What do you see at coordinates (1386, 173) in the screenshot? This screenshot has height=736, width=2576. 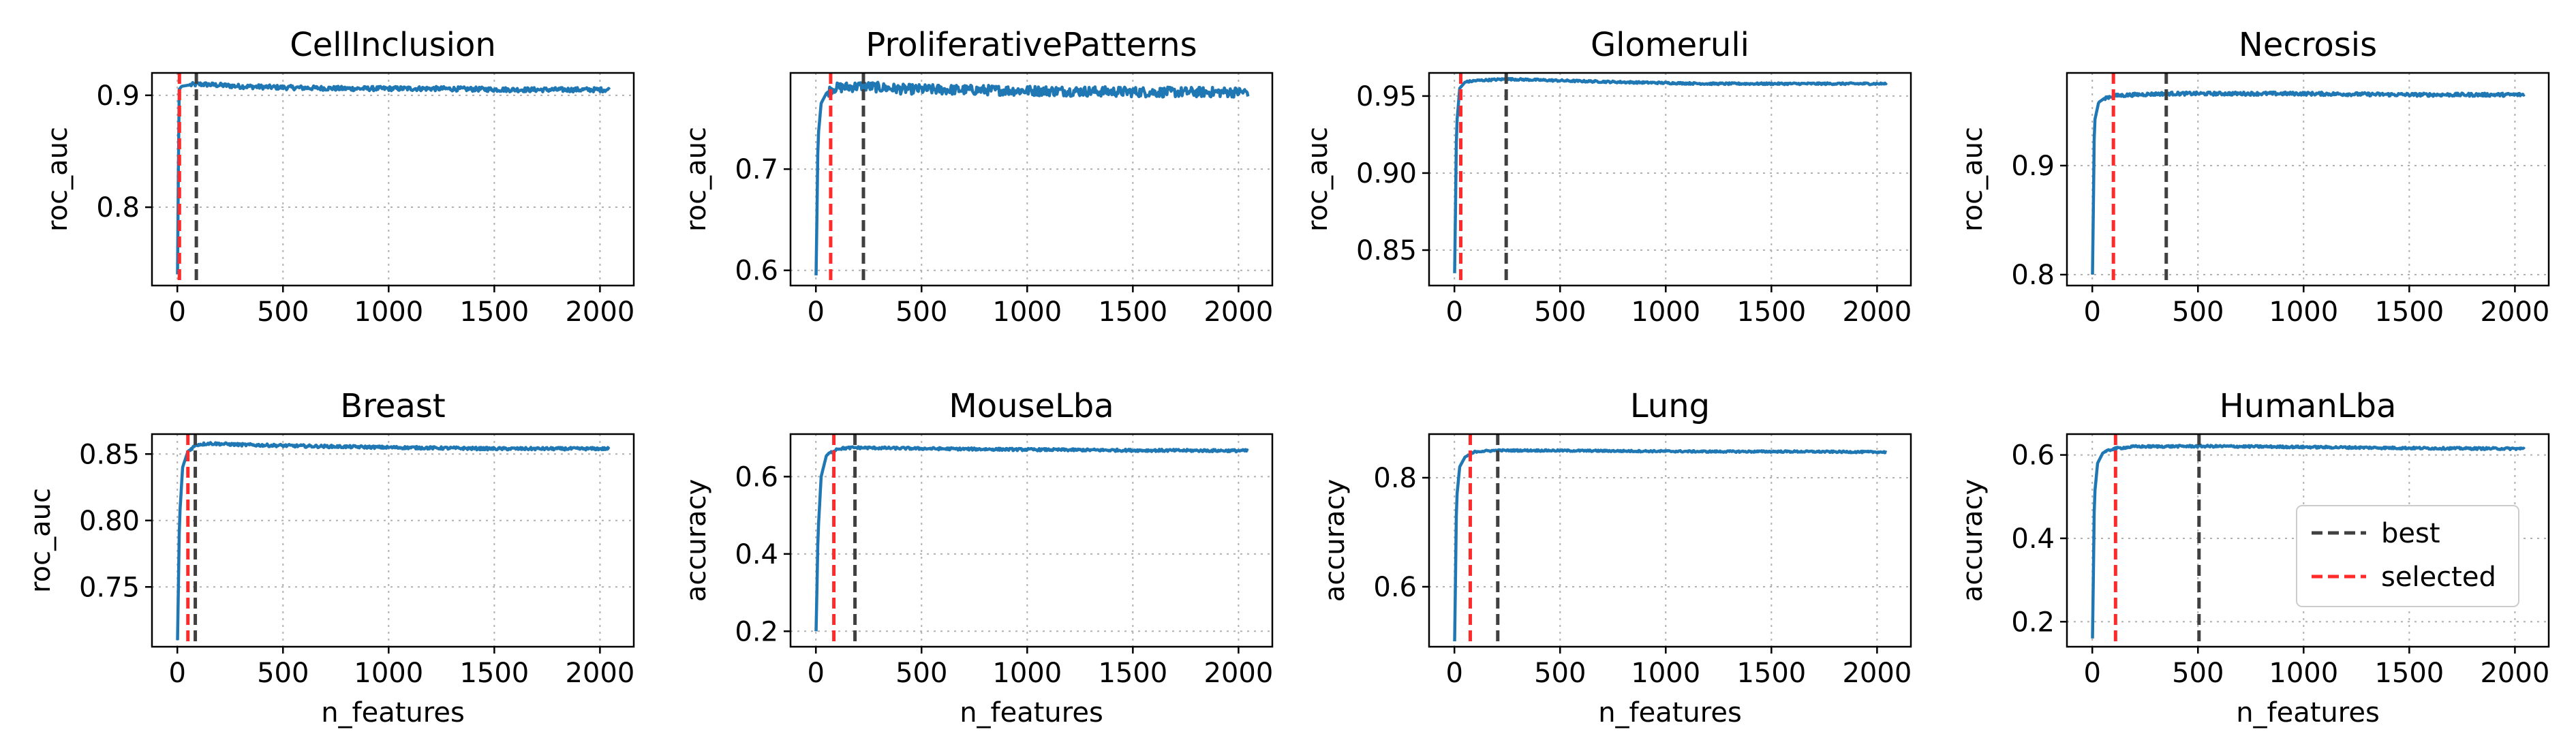 I see `chart-3-y-tick-label: 0.90` at bounding box center [1386, 173].